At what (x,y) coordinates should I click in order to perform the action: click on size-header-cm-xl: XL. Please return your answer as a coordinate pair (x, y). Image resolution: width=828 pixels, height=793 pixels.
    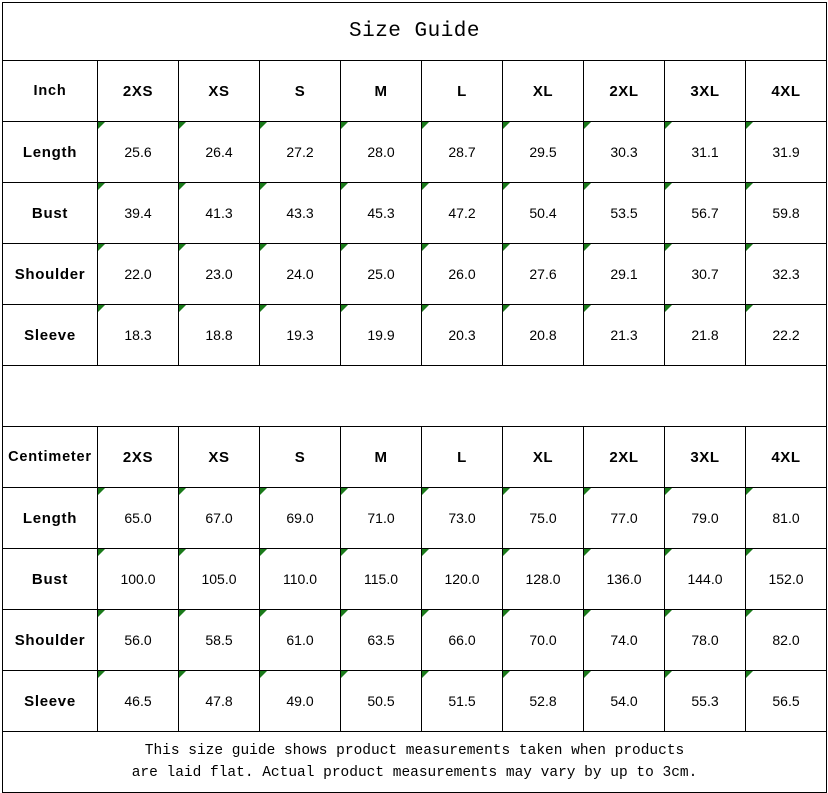
    Looking at the image, I should click on (543, 457).